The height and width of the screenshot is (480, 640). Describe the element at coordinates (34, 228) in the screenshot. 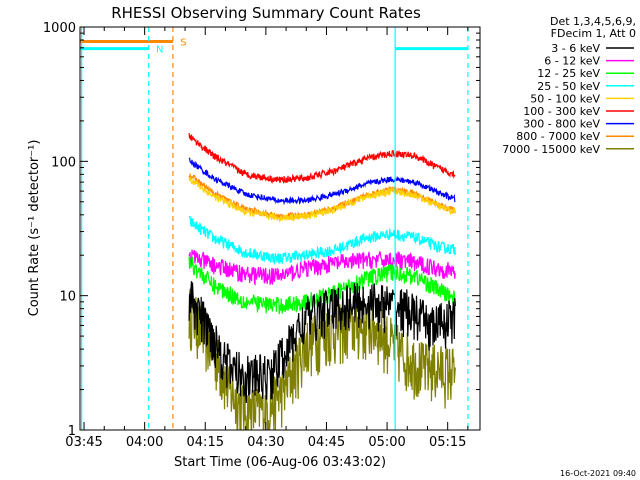

I see `y-axis-label: Count Rate (s⁻¹ detector⁻¹)` at that location.